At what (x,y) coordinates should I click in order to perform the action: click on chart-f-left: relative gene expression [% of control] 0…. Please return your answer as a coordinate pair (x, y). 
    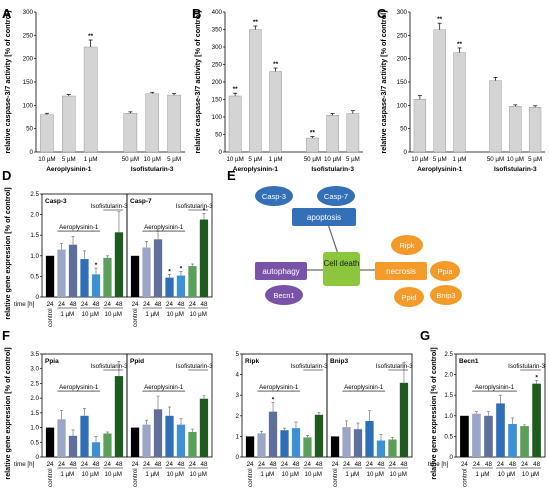
    Looking at the image, I should click on (108, 417).